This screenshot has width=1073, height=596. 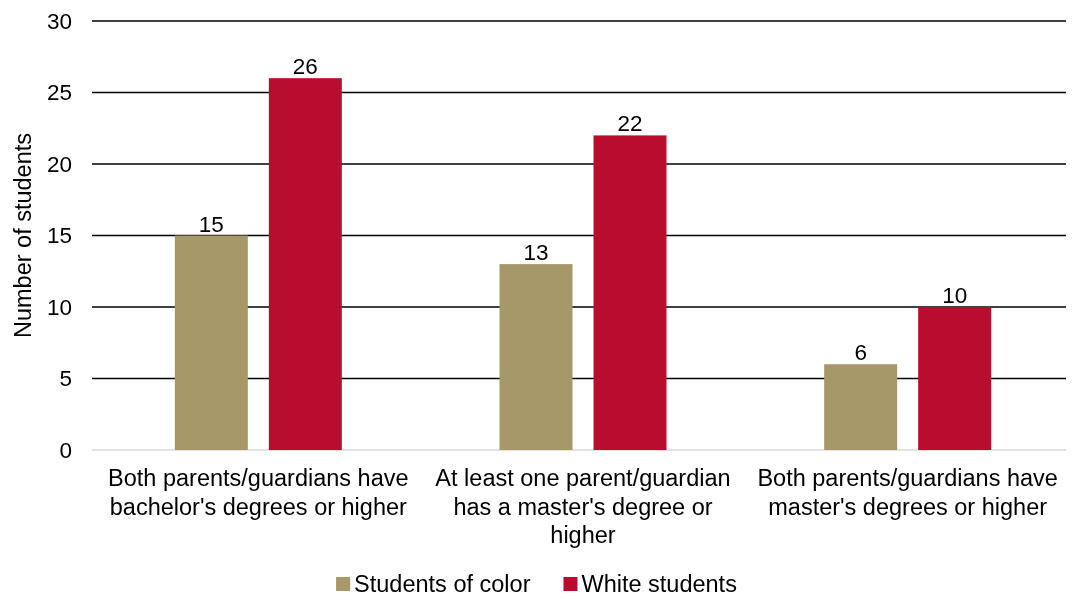 What do you see at coordinates (955, 295) in the screenshot?
I see `data-label: 10` at bounding box center [955, 295].